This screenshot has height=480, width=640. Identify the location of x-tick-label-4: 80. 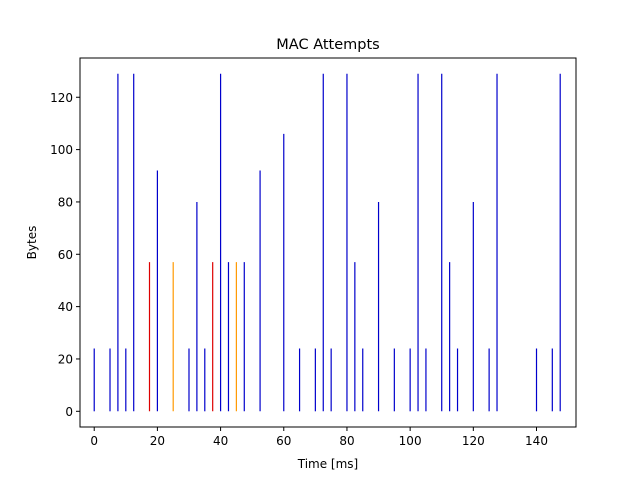
(346, 441).